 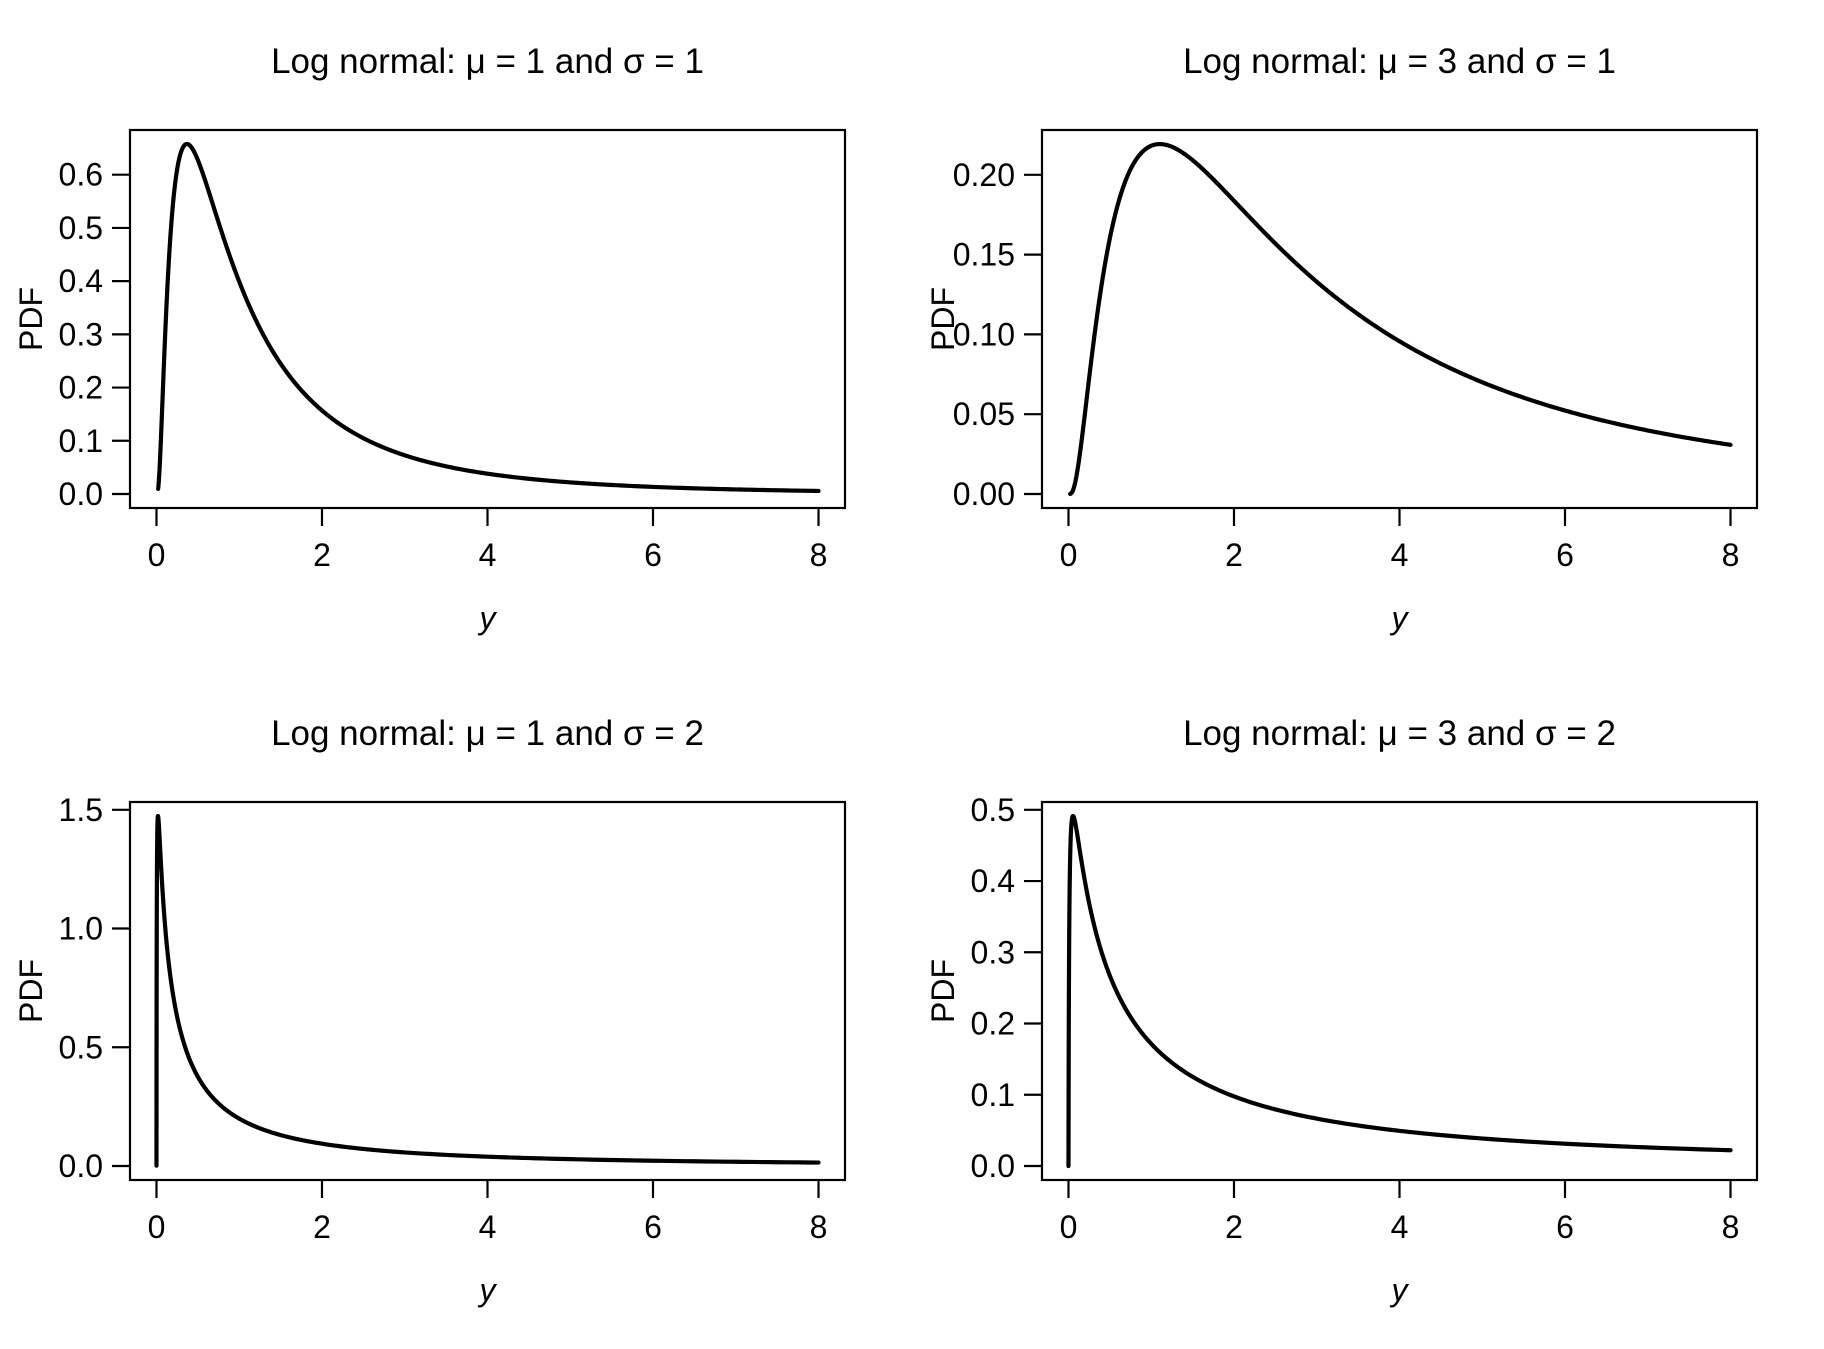 I want to click on y-tick-label: 0.00, so click(x=984, y=494).